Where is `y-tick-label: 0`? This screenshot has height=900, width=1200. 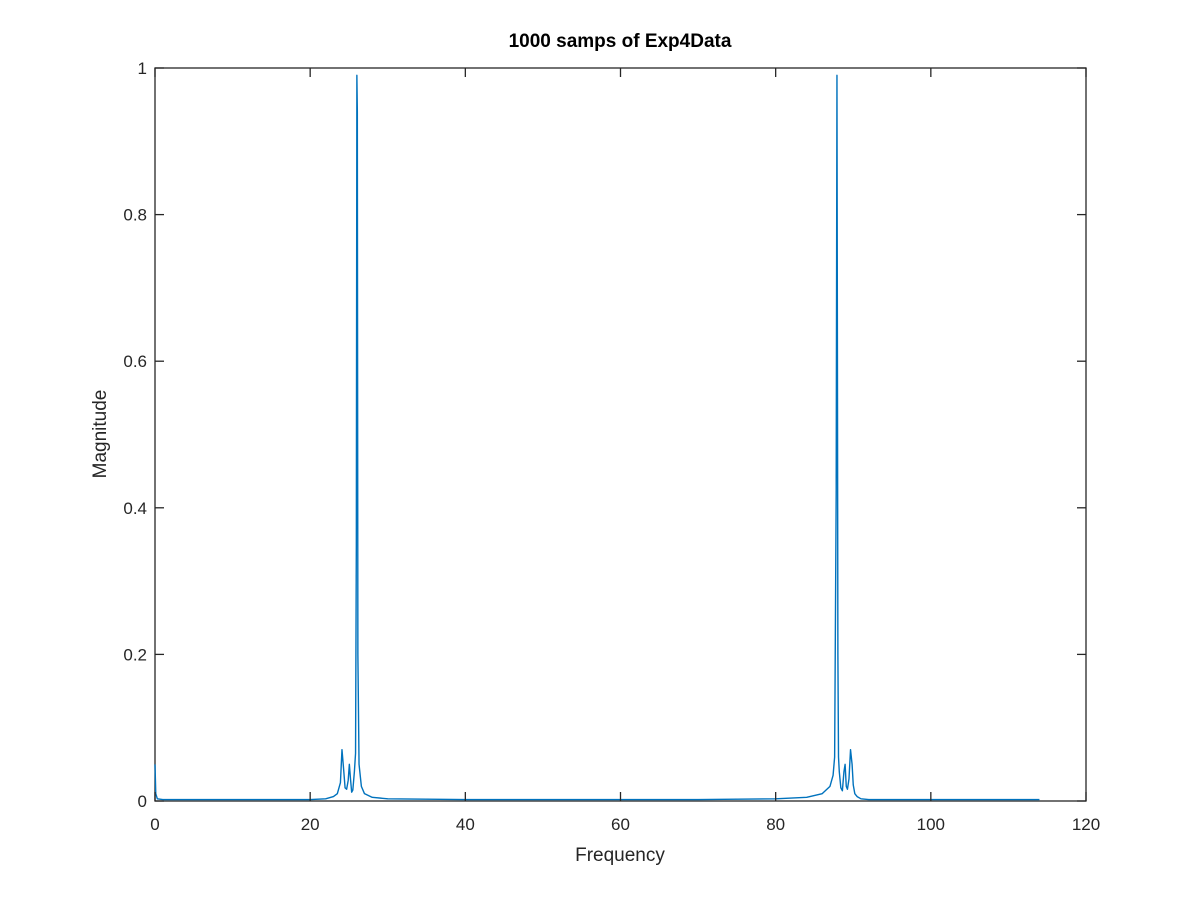
y-tick-label: 0 is located at coordinates (142, 801).